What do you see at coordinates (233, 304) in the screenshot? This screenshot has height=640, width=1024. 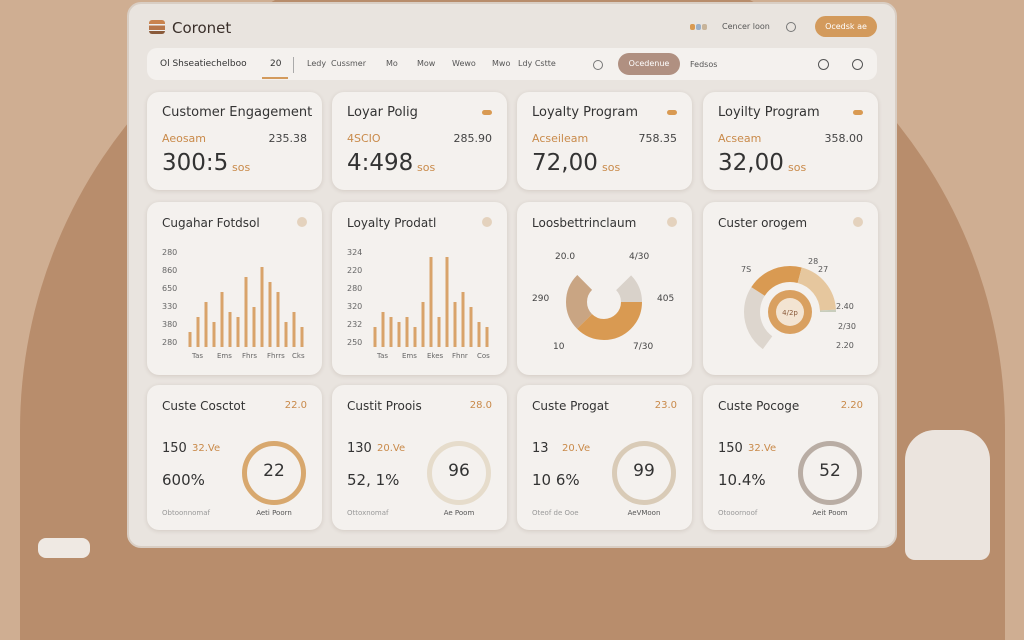 I see `chart: 280 860 650 330 380 280 Tas Ems Fhrs Fhrrs Cks` at bounding box center [233, 304].